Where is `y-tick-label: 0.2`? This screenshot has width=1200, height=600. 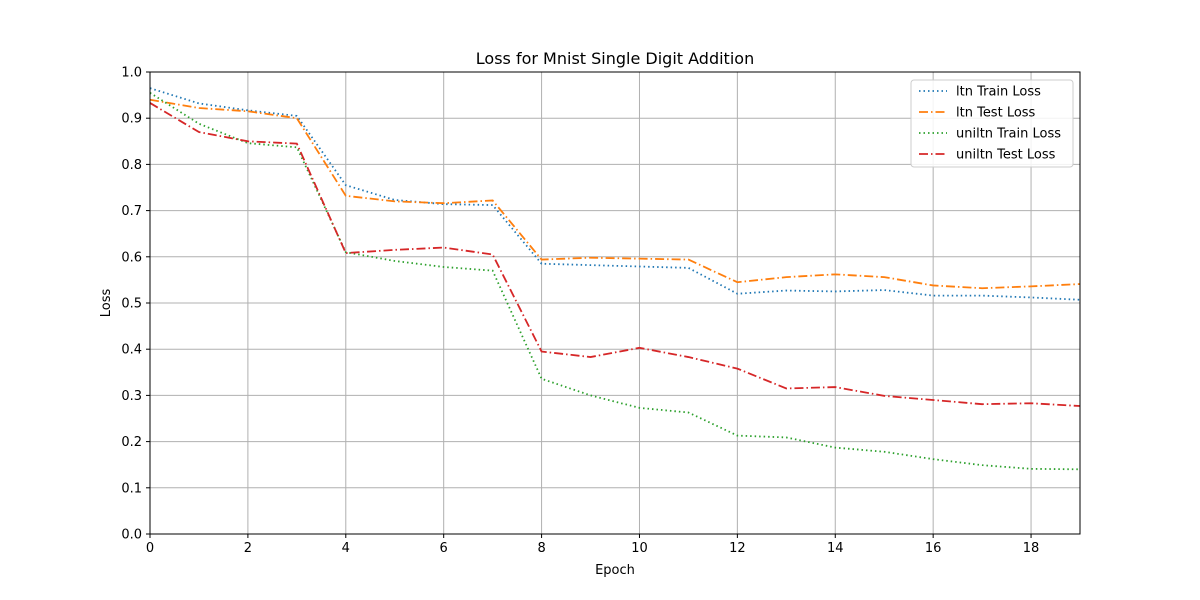
y-tick-label: 0.2 is located at coordinates (131, 442).